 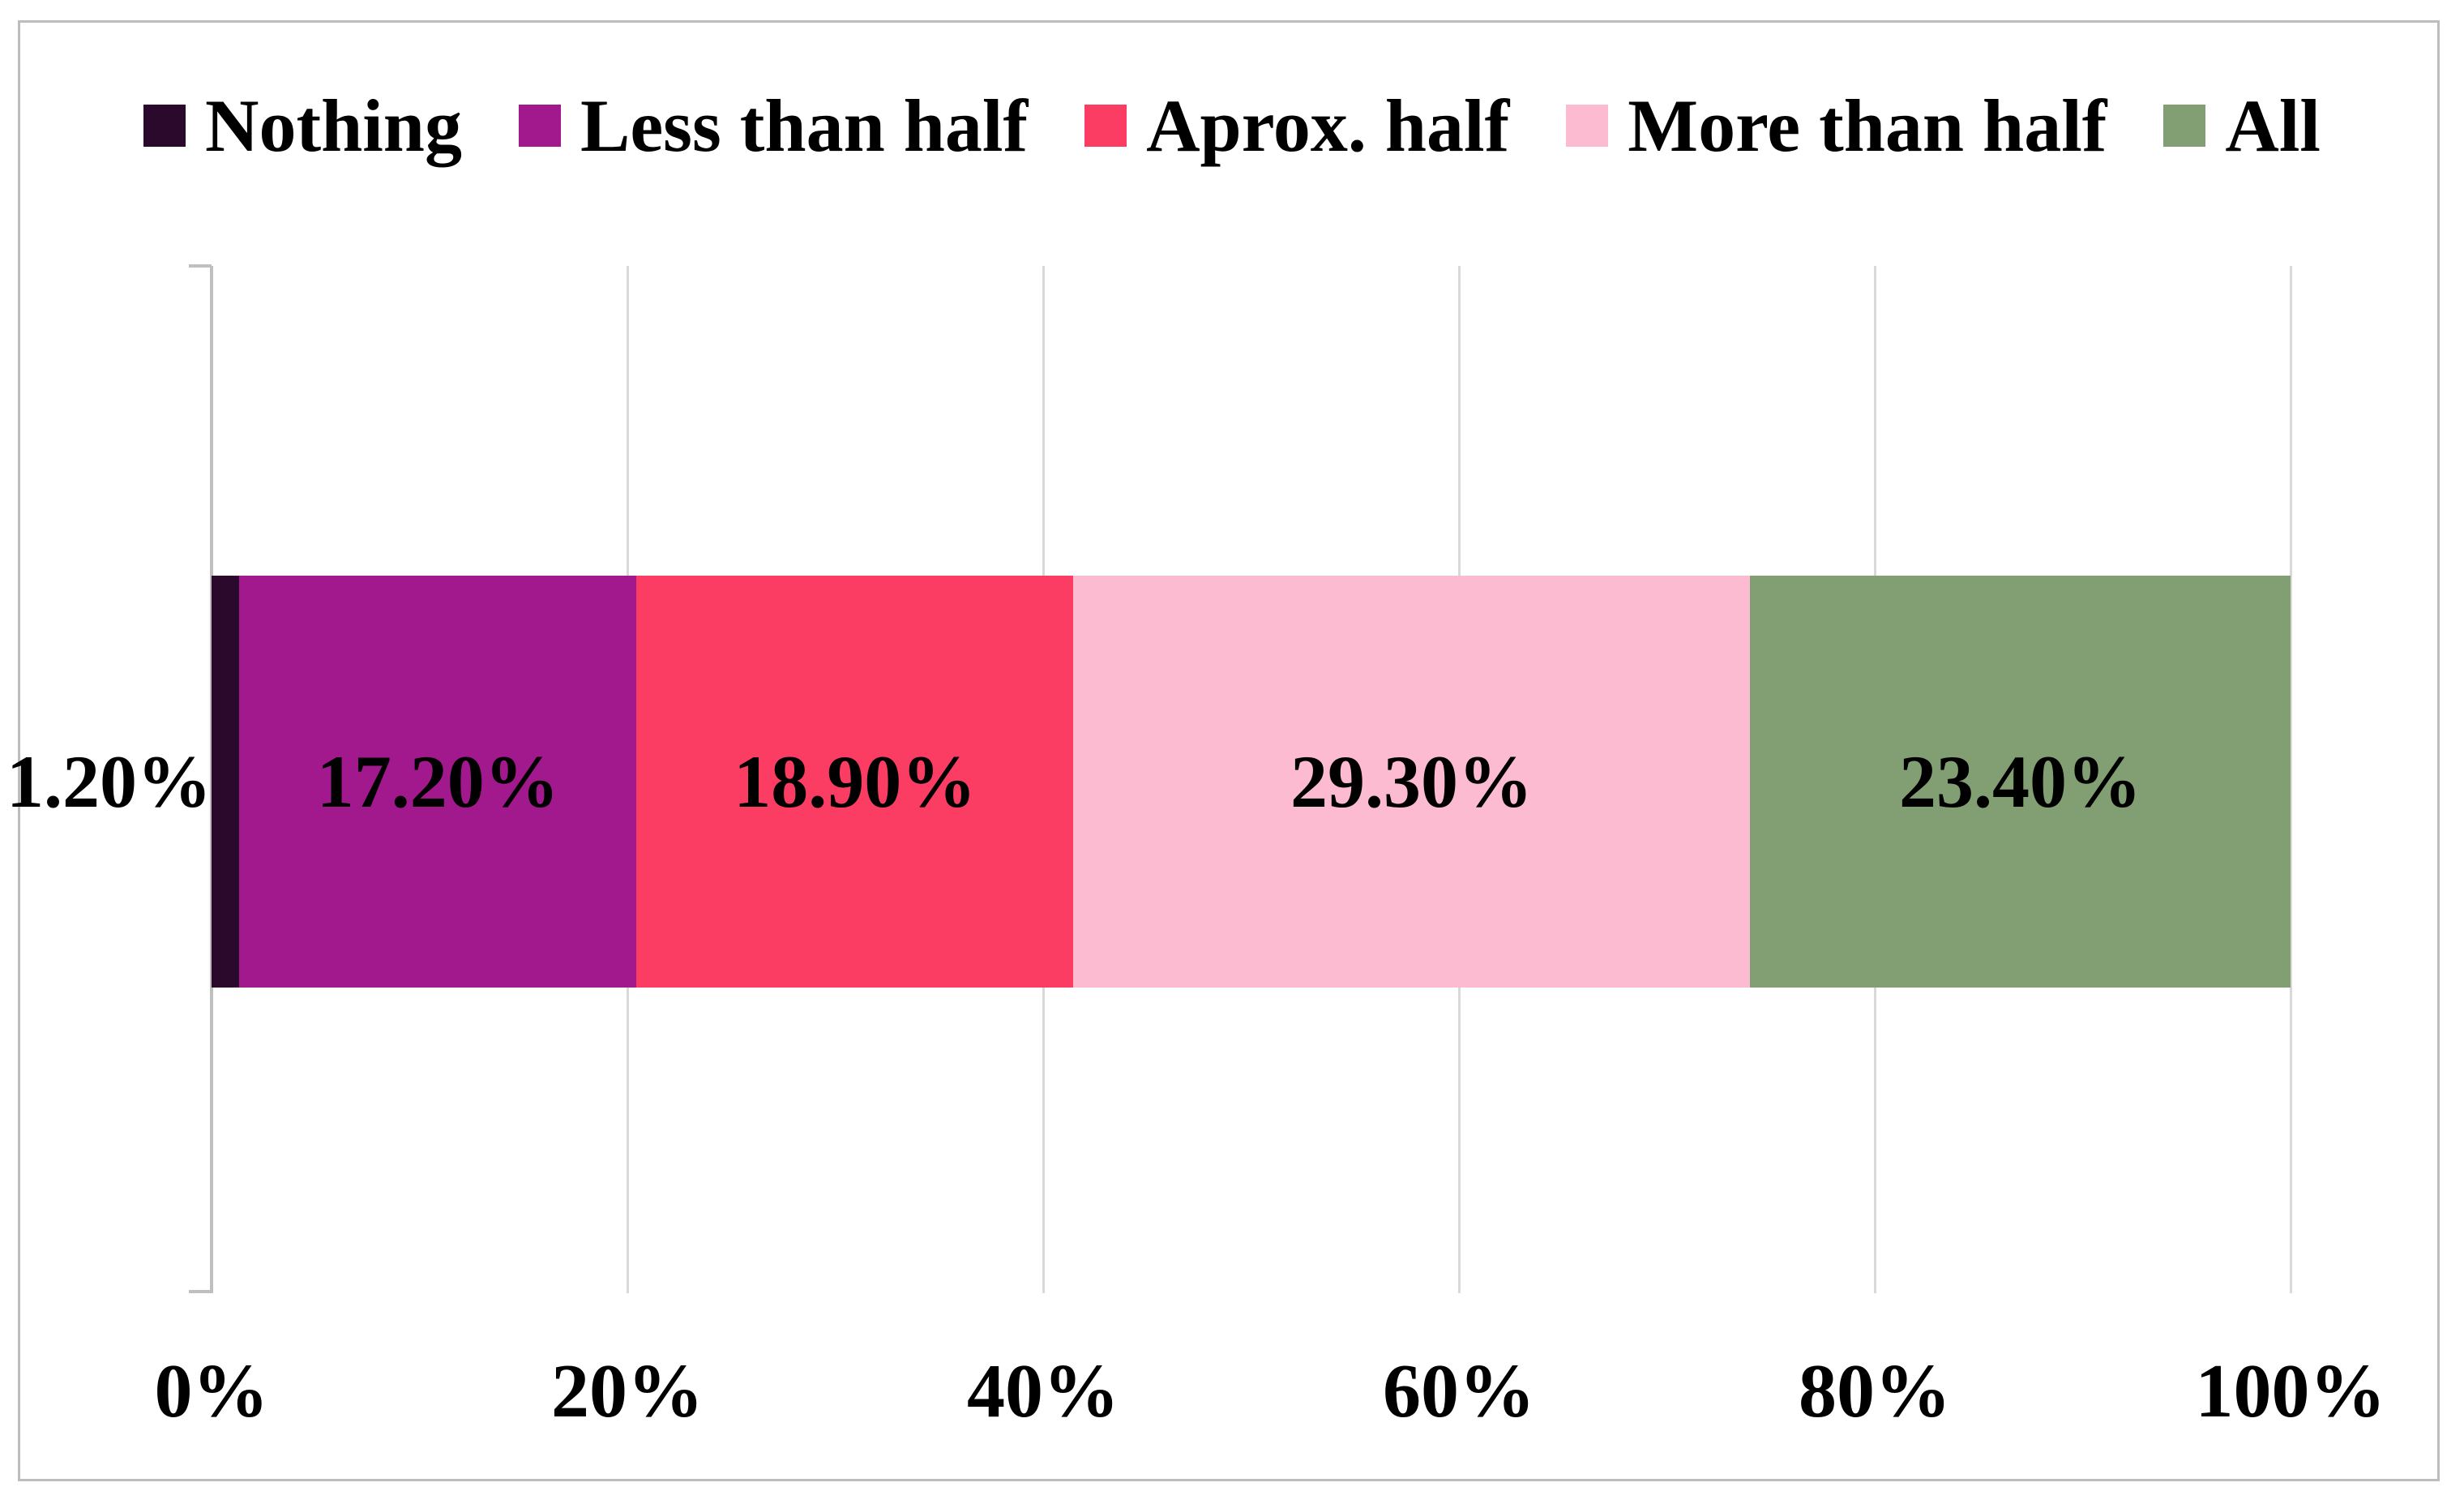 I want to click on bar-segment-less-than-half: 17.20%, so click(x=438, y=782).